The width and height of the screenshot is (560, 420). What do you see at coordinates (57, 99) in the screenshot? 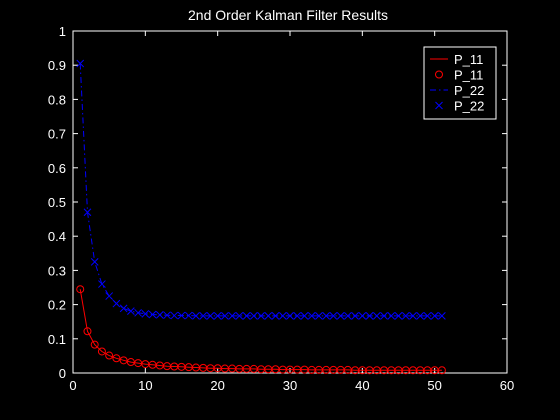
I see `y-tick-label: 0.8` at bounding box center [57, 99].